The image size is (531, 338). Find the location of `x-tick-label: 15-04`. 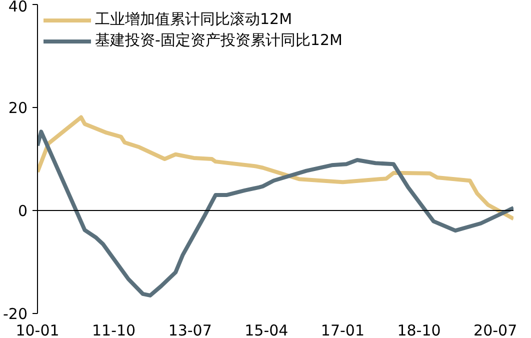

x-tick-label: 15-04 is located at coordinates (266, 330).